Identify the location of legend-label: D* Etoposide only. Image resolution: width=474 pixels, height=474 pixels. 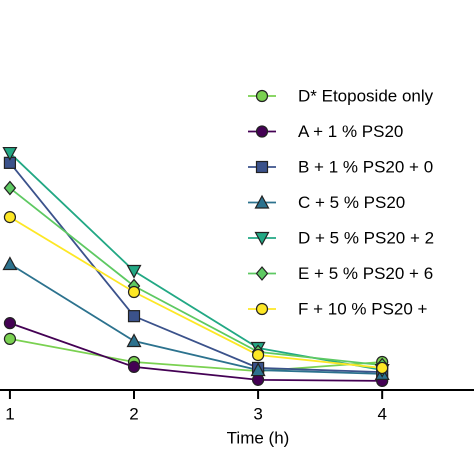
(366, 95).